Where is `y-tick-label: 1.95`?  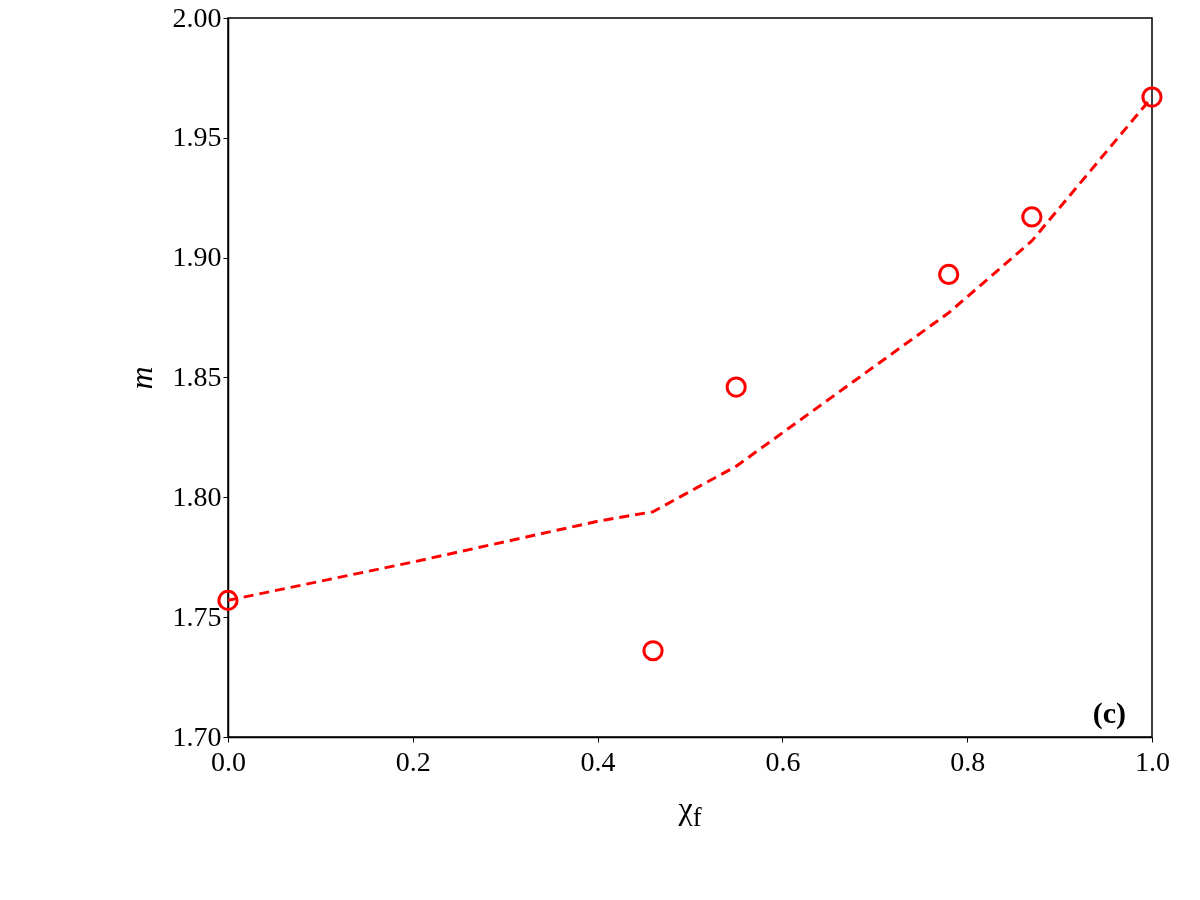
y-tick-label: 1.95 is located at coordinates (197, 137).